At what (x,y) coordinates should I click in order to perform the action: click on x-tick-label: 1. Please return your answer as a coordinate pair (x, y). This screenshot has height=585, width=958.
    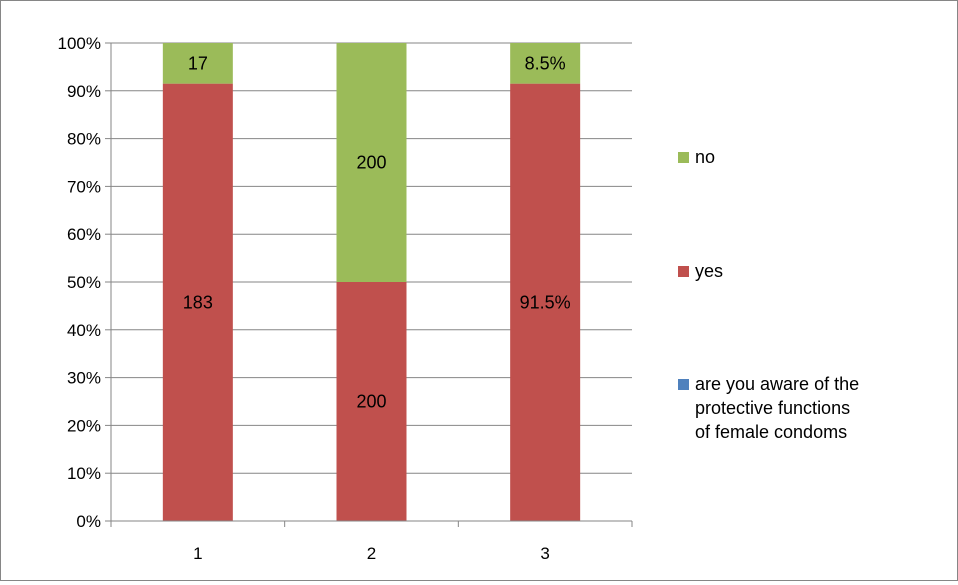
    Looking at the image, I should click on (197, 553).